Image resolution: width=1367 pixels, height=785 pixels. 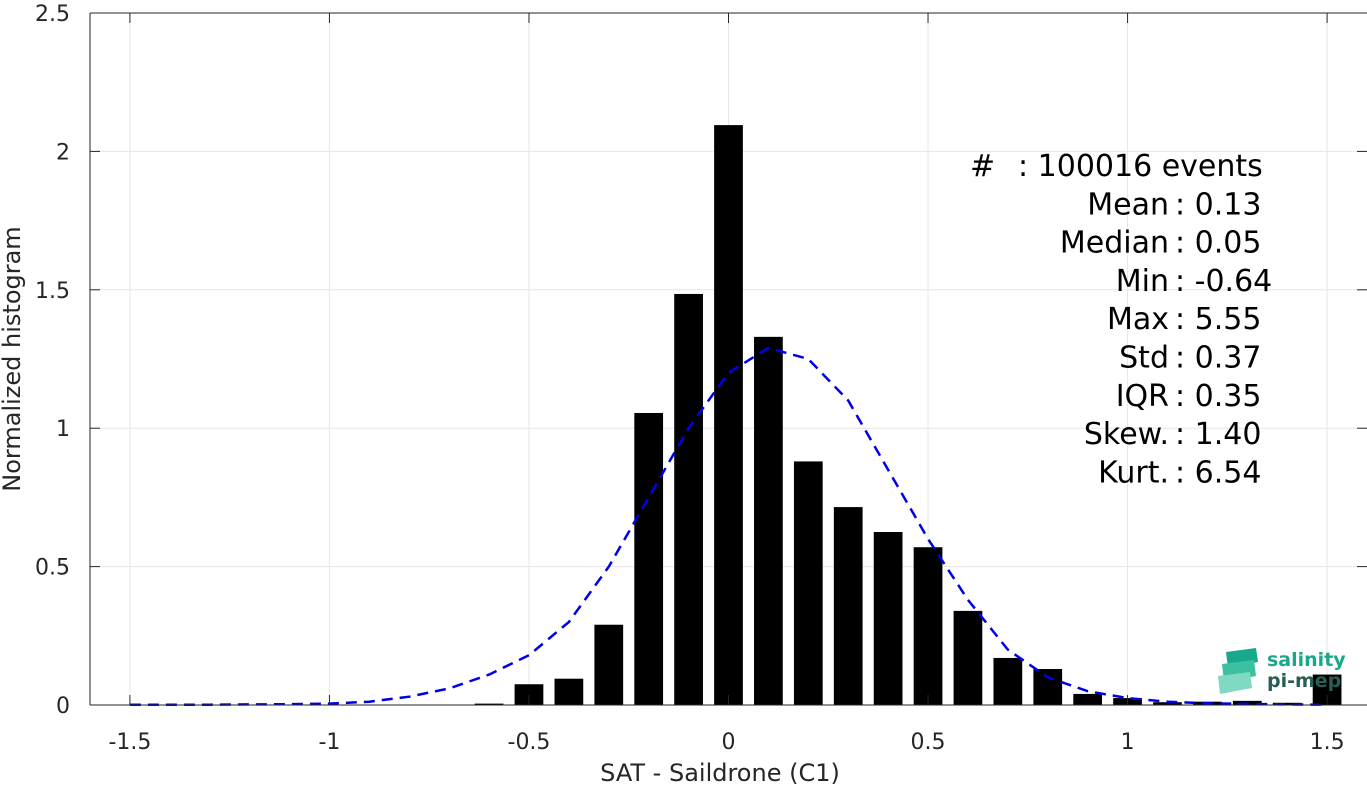 What do you see at coordinates (1138, 319) in the screenshot?
I see `stat-label: Max` at bounding box center [1138, 319].